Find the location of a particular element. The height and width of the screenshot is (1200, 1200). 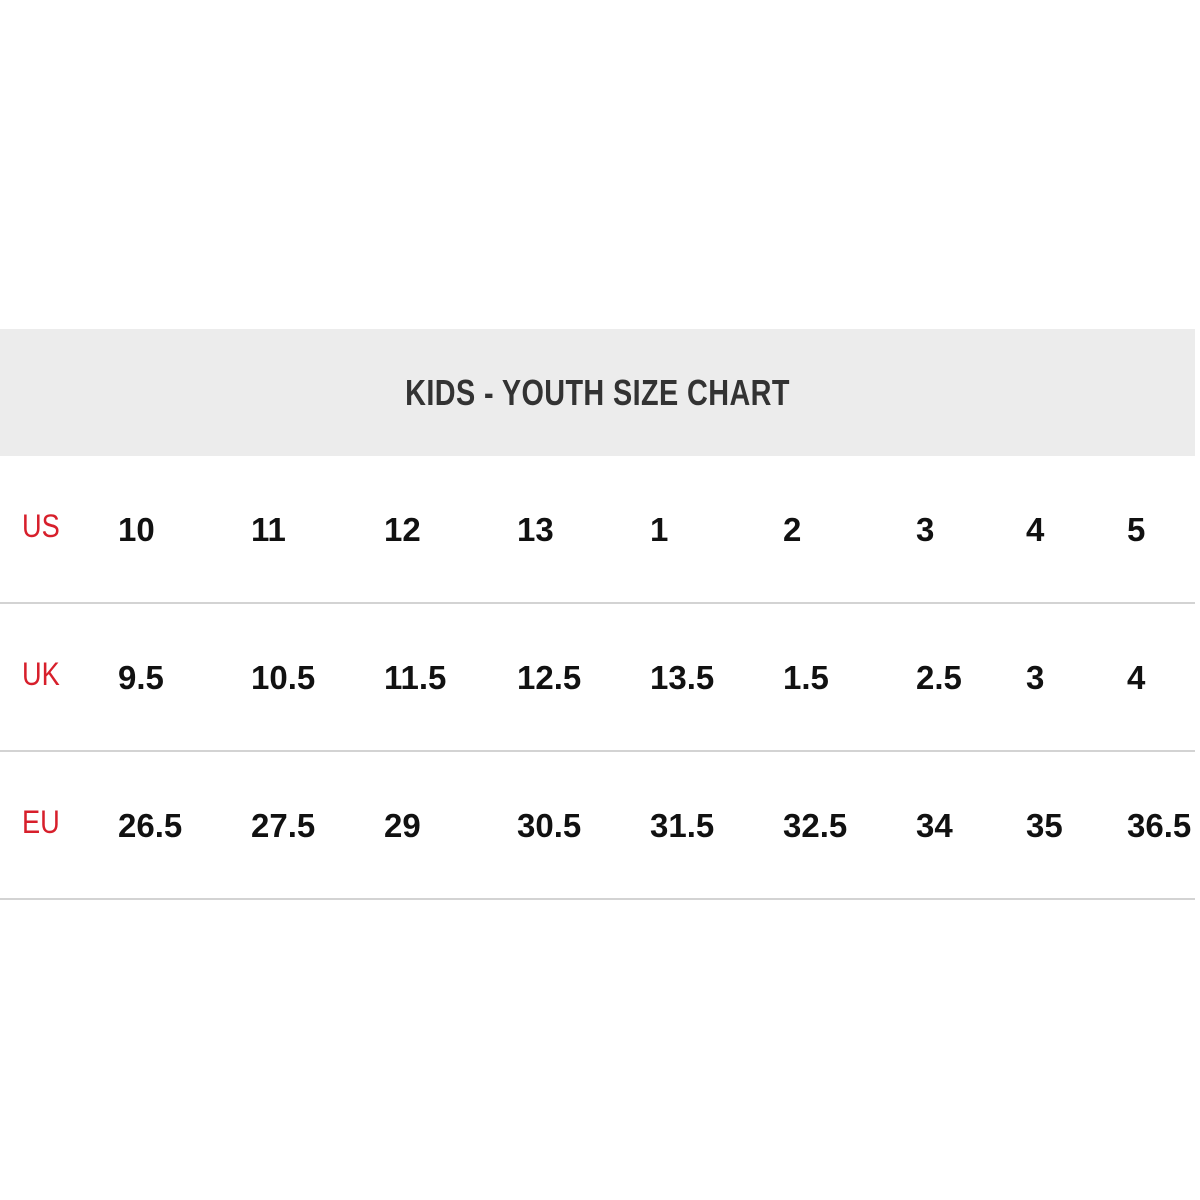

size-cell: 13 is located at coordinates (535, 529).